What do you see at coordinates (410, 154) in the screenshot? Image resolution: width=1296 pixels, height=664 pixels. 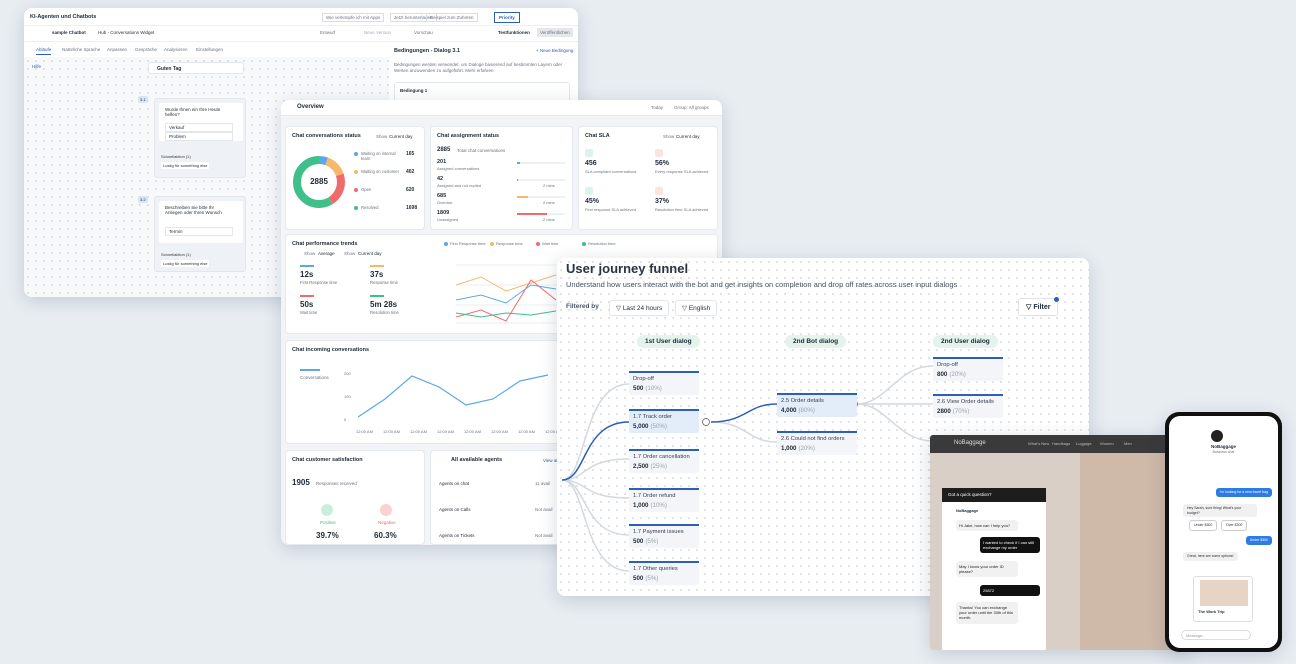 I see `legend-value: 165` at bounding box center [410, 154].